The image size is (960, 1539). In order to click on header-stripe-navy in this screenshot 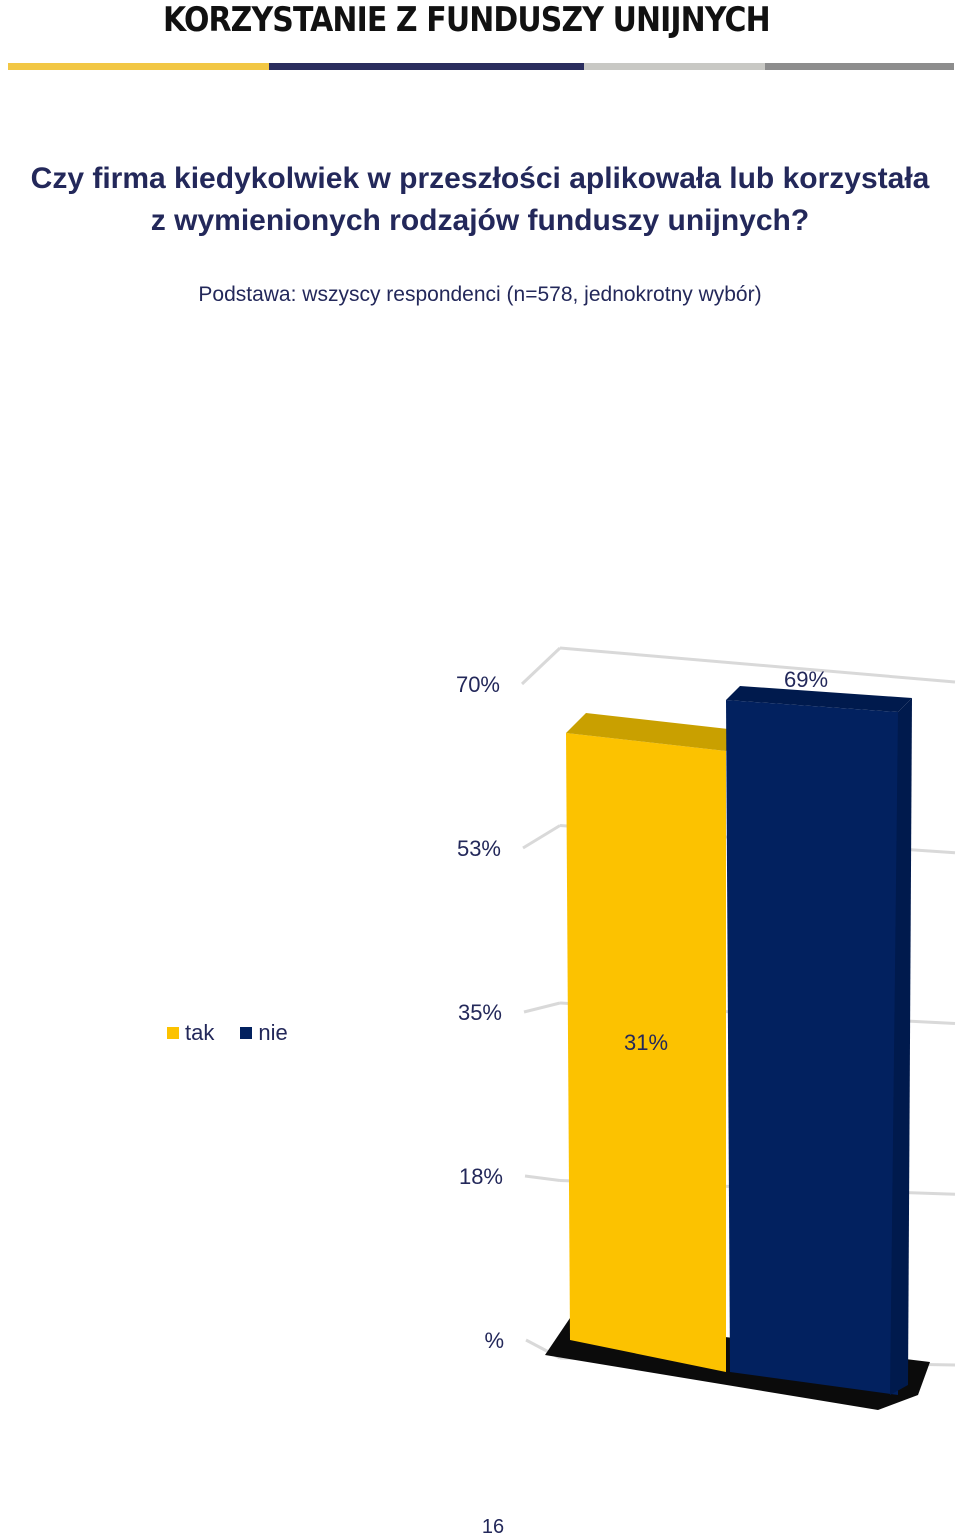, I will do `click(426, 66)`.